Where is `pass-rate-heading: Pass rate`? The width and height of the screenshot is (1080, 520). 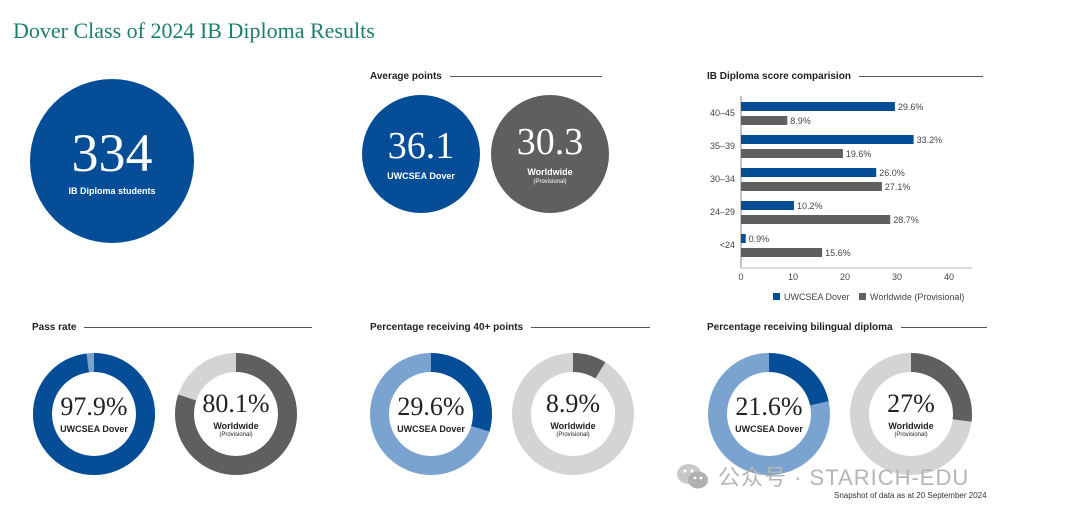
pass-rate-heading: Pass rate is located at coordinates (172, 327).